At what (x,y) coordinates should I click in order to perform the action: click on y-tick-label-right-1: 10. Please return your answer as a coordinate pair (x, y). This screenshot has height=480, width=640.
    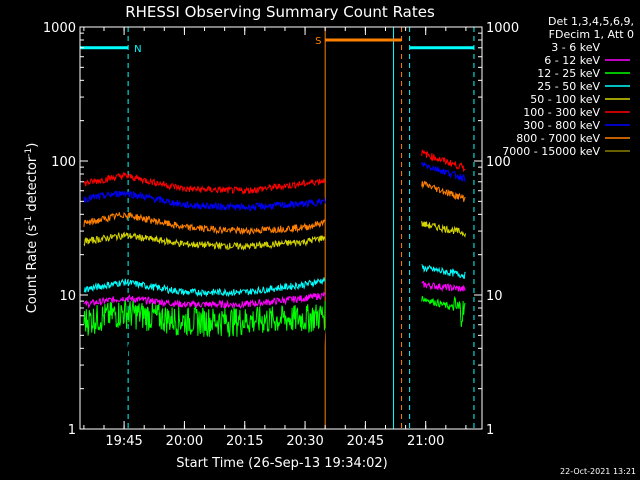
    Looking at the image, I should click on (494, 296).